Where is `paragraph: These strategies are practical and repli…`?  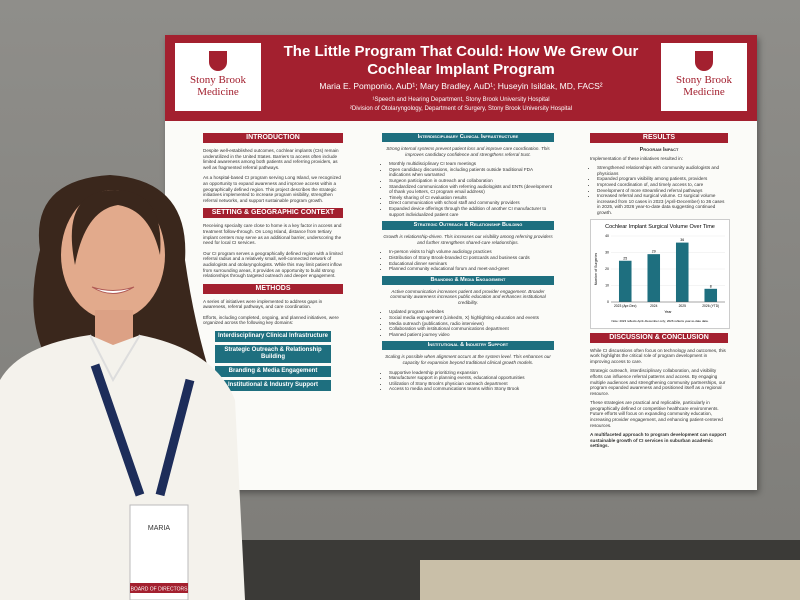
paragraph: These strategies are practical and repli… is located at coordinates (656, 414).